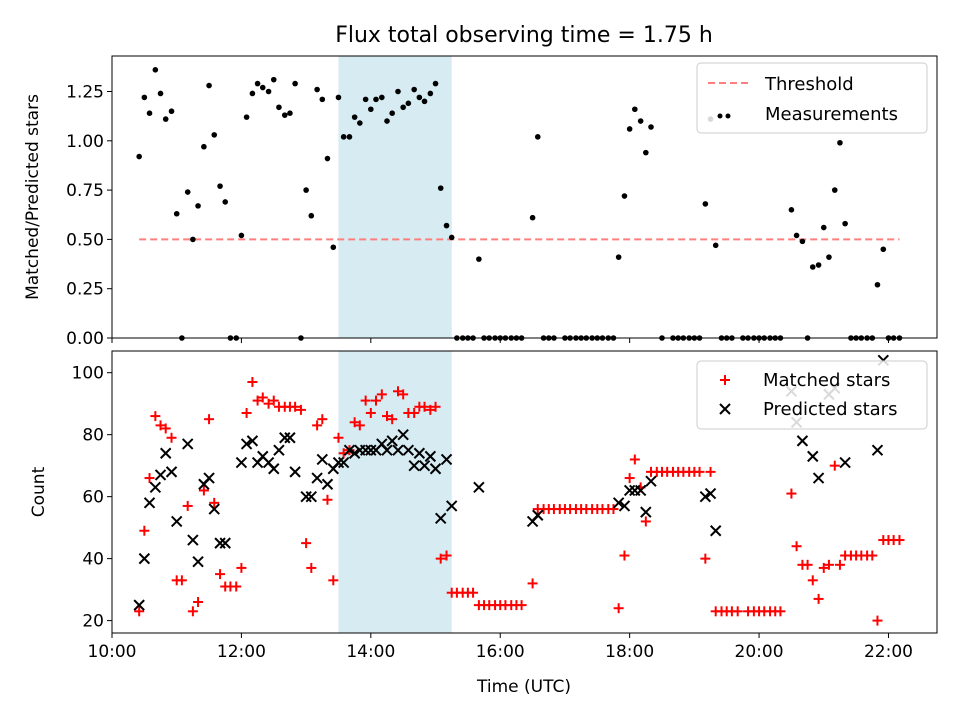 The width and height of the screenshot is (960, 720). What do you see at coordinates (370, 652) in the screenshot?
I see `bottom-x-tick-label: 14:00` at bounding box center [370, 652].